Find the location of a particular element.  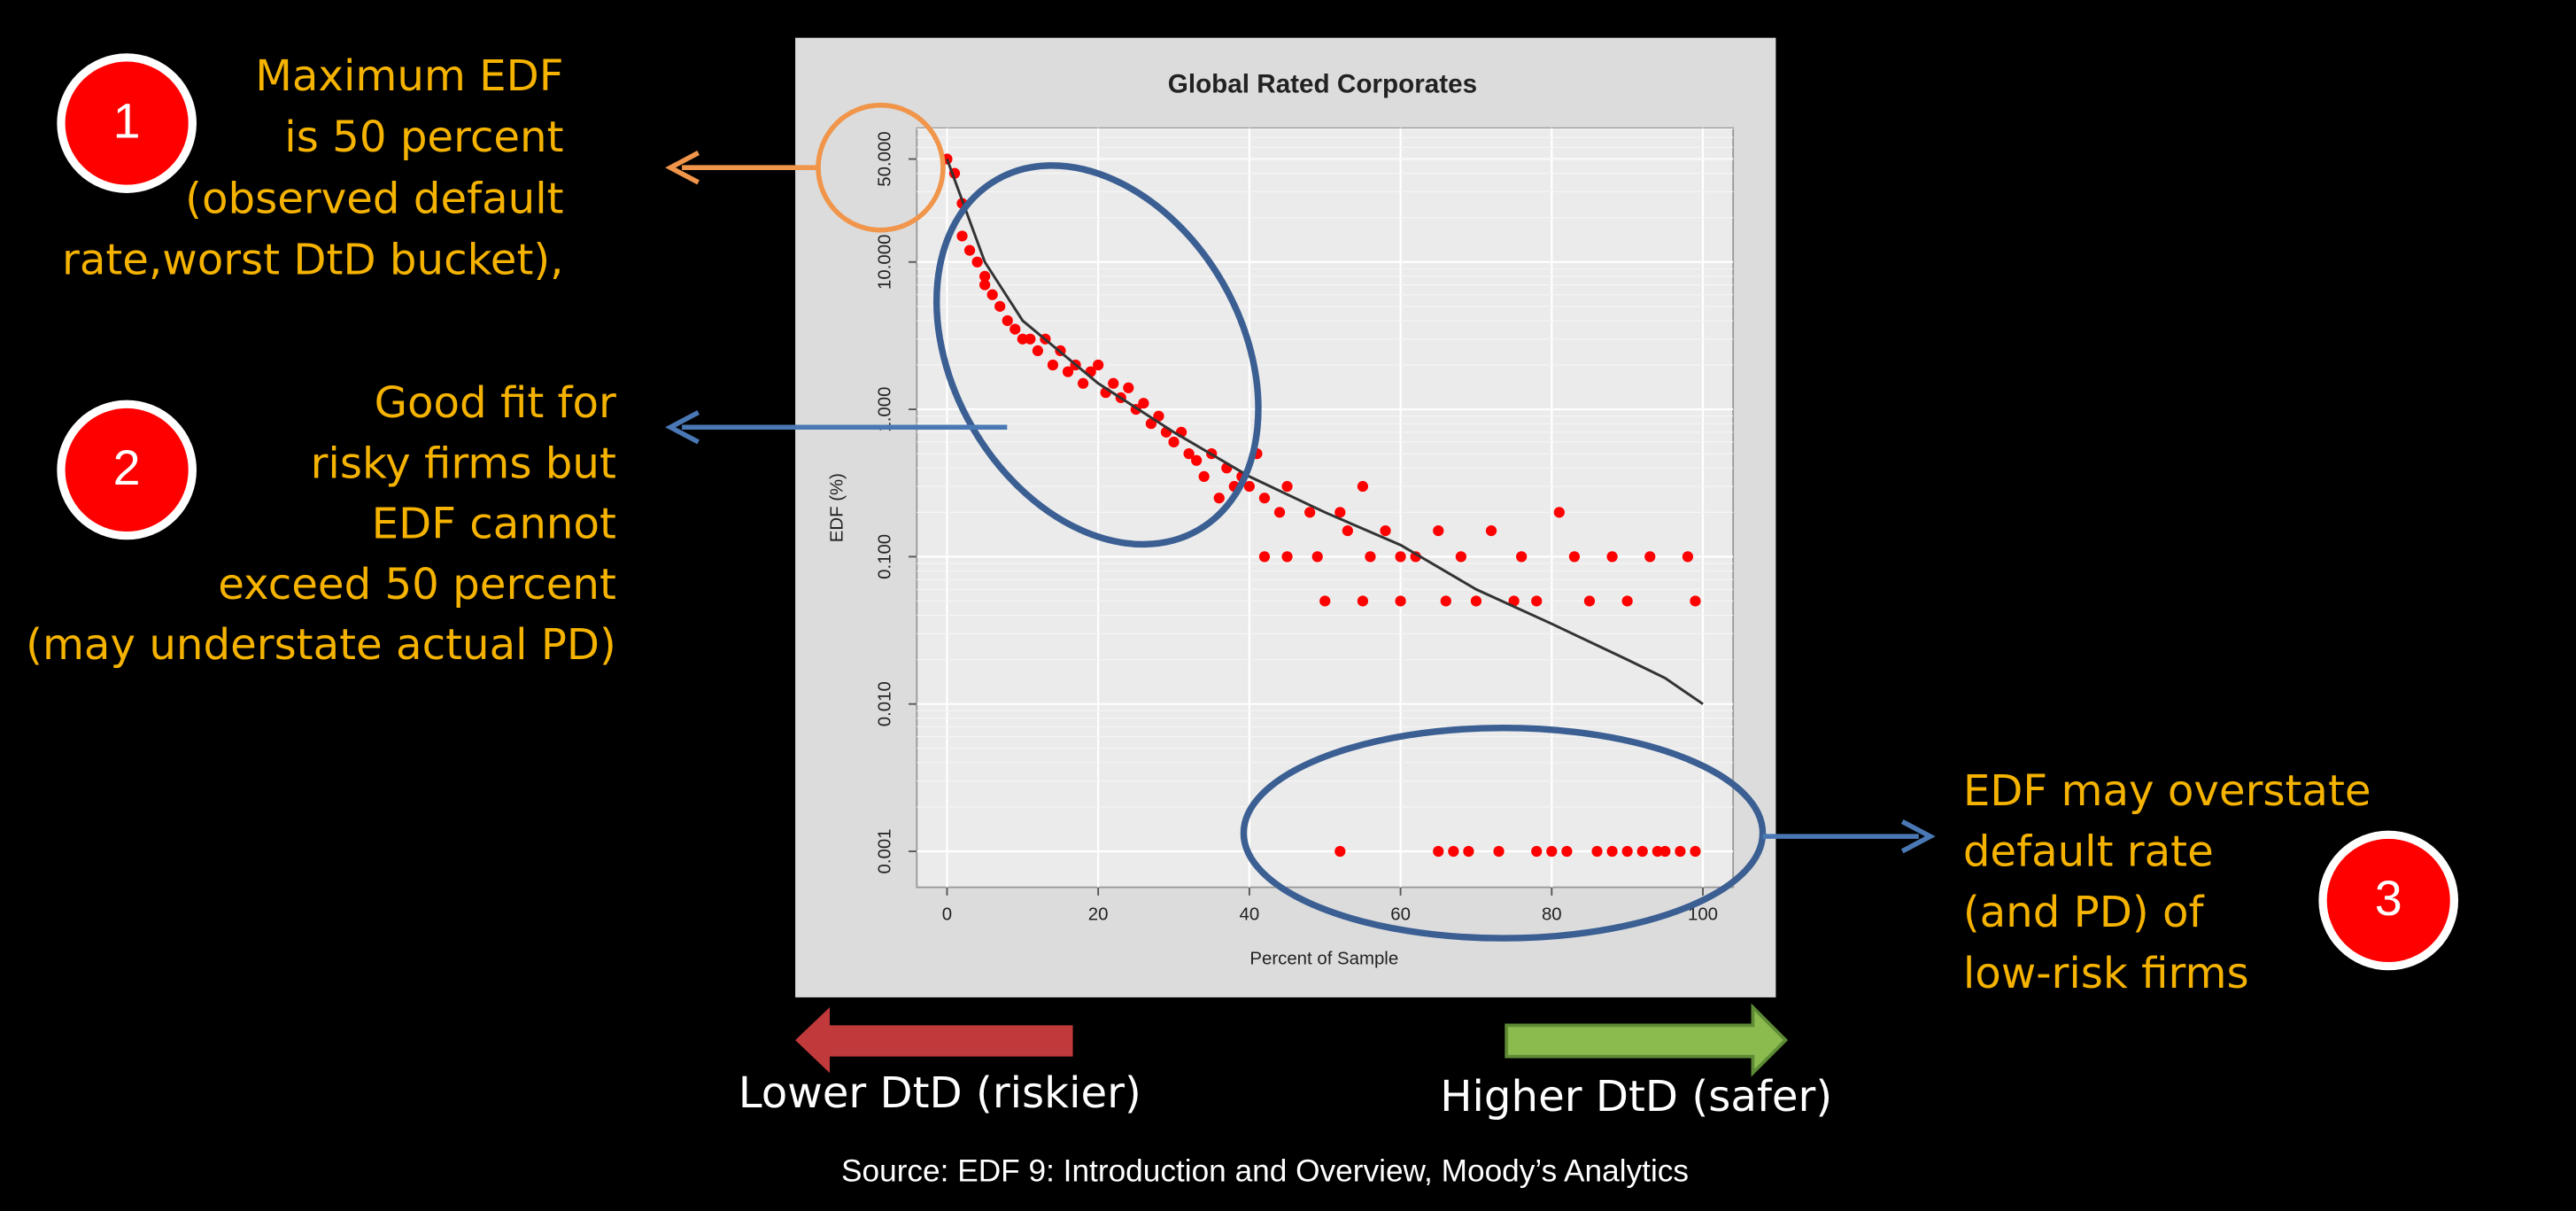

x-tick-label: 20 is located at coordinates (1098, 915).